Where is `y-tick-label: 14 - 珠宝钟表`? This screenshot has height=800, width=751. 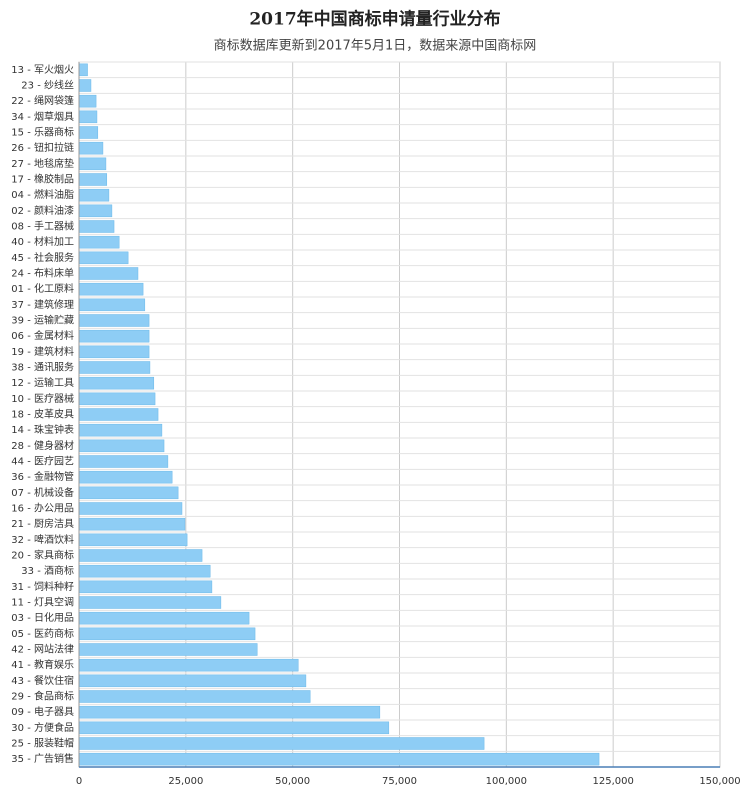
y-tick-label: 14 - 珠宝钟表 is located at coordinates (42, 429).